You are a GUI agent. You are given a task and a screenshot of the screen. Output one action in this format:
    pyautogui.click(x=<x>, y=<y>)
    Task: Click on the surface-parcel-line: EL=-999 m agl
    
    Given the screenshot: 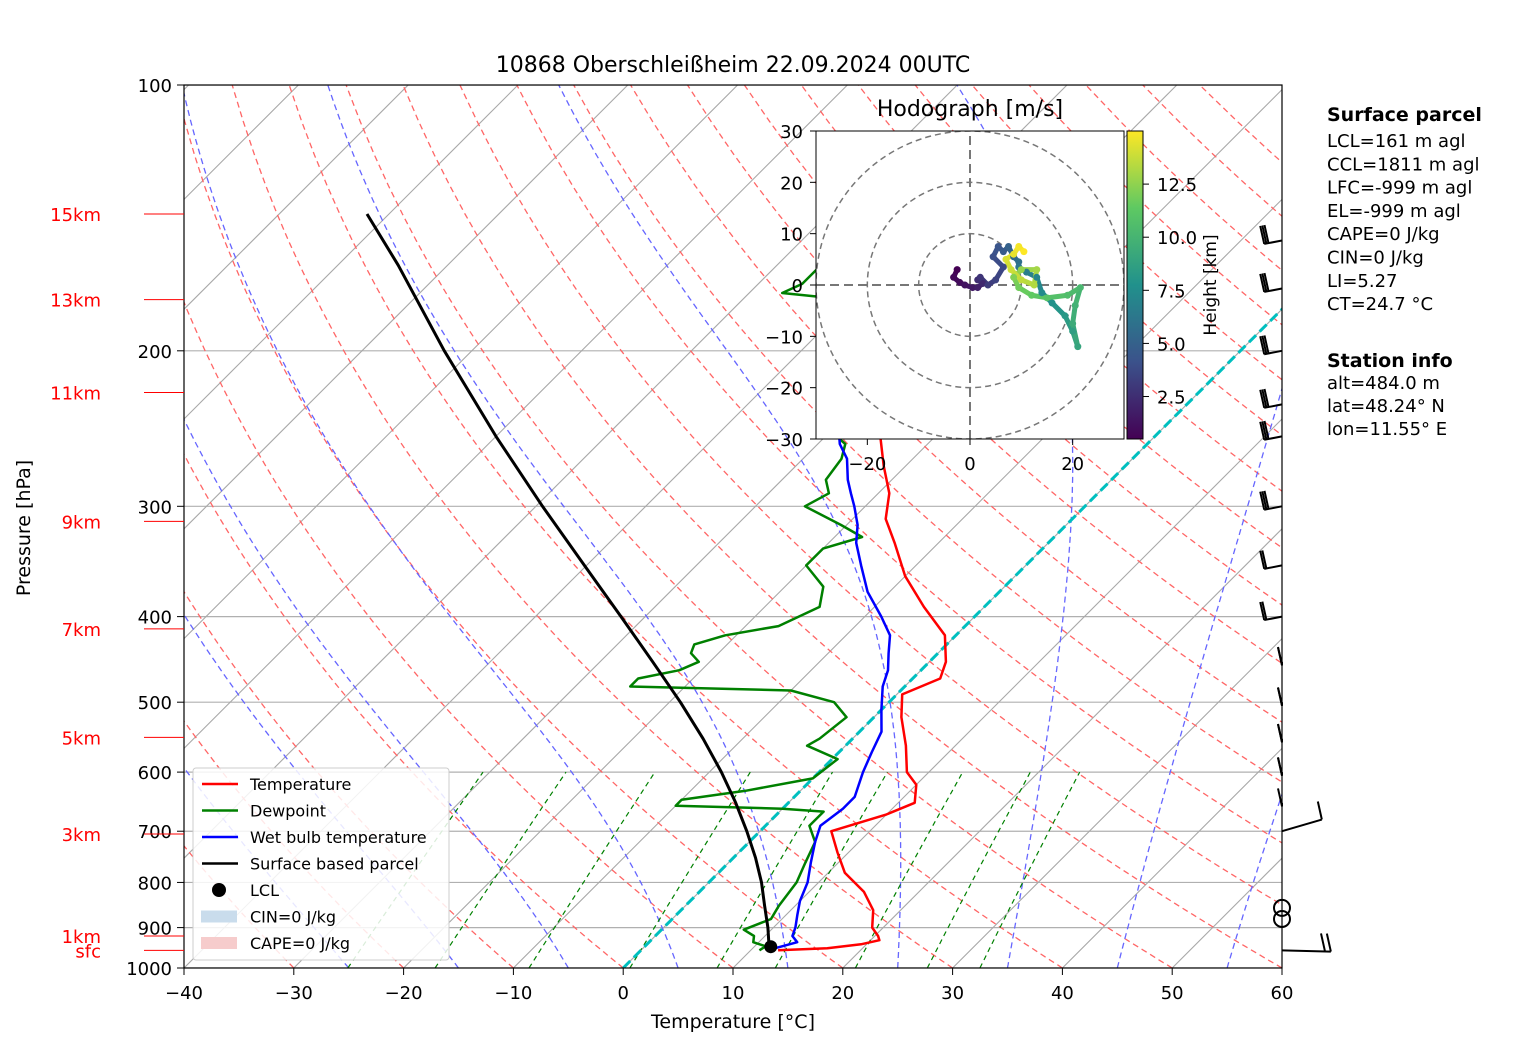 What is the action you would take?
    pyautogui.click(x=1394, y=211)
    